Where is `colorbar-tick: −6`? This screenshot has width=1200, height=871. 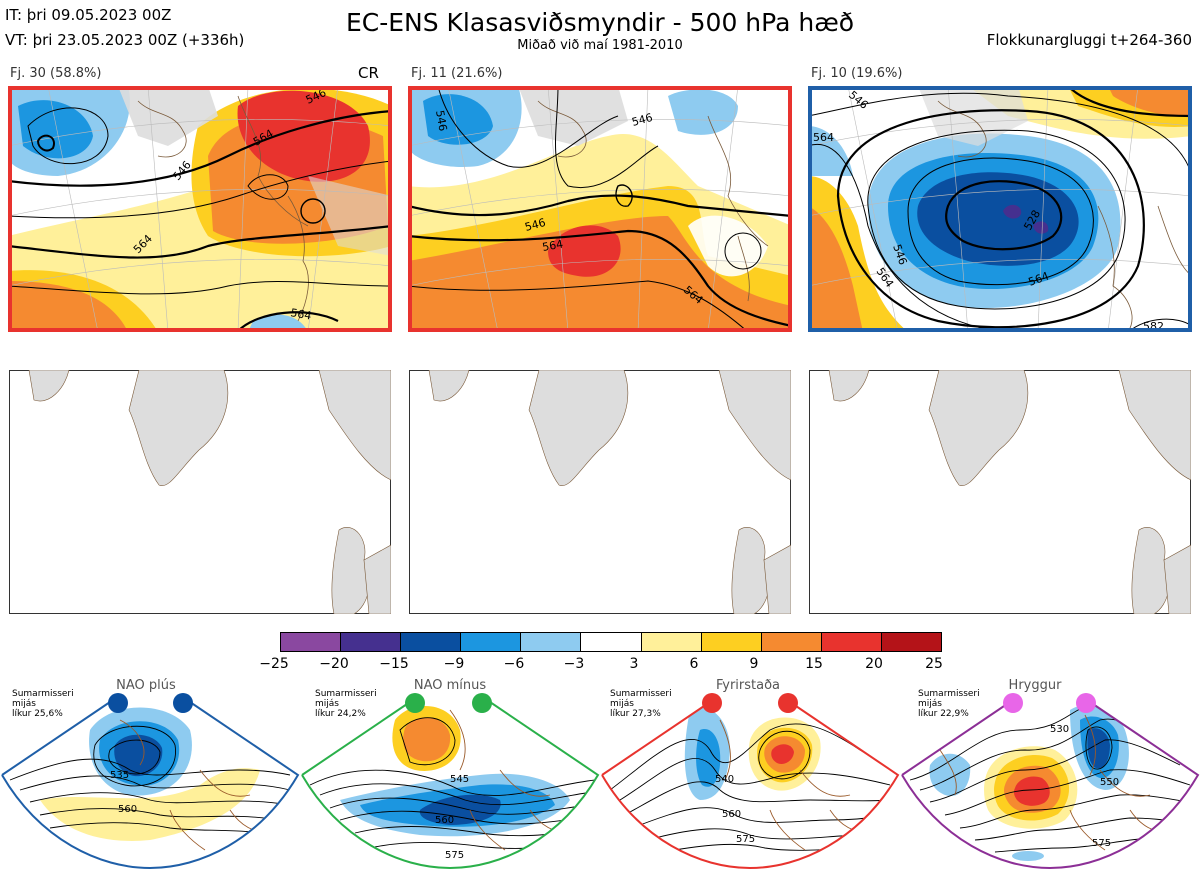 colorbar-tick: −6 is located at coordinates (514, 664).